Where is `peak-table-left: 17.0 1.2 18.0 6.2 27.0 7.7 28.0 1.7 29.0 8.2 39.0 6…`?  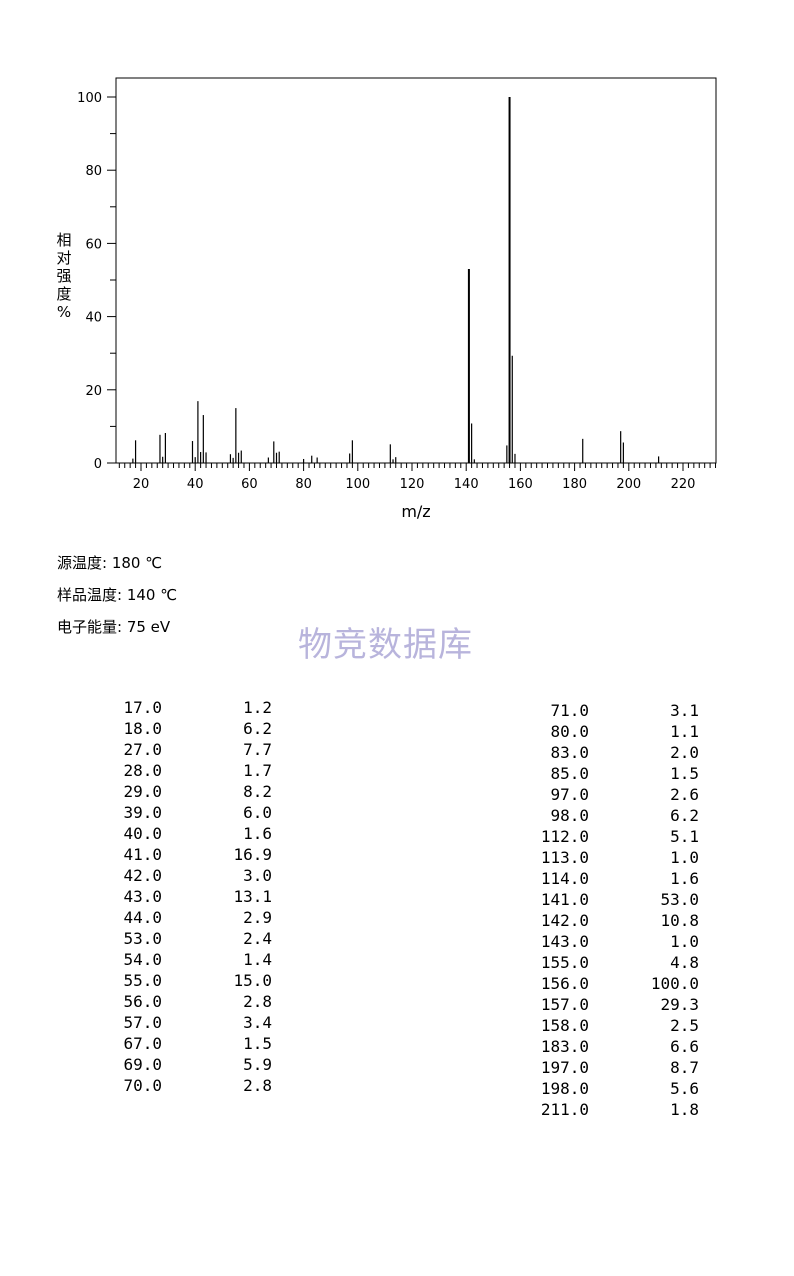 peak-table-left: 17.0 1.2 18.0 6.2 27.0 7.7 28.0 1.7 29.0 8.2 39.0 6… is located at coordinates (186, 896).